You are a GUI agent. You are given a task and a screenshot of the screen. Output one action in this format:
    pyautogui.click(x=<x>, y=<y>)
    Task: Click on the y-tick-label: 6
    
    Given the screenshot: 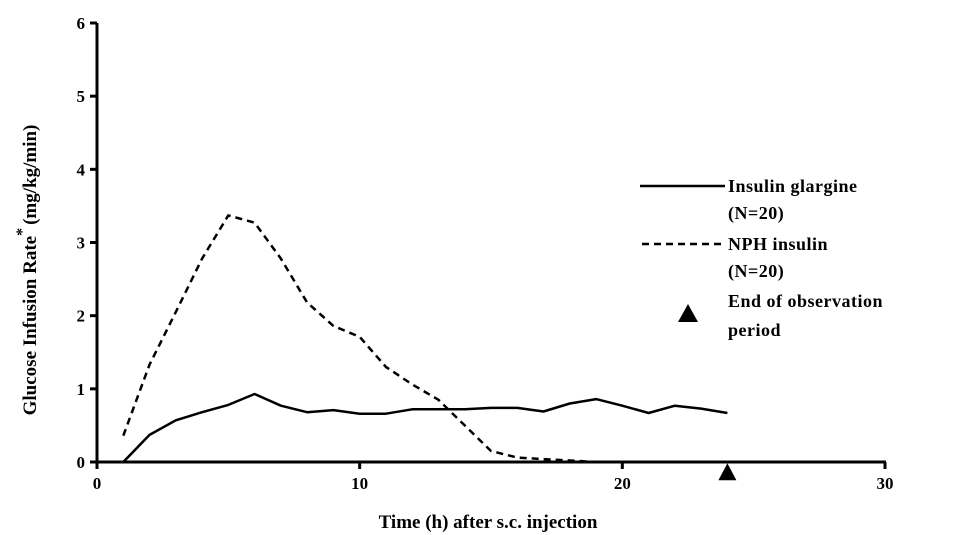 What is the action you would take?
    pyautogui.click(x=81, y=23)
    